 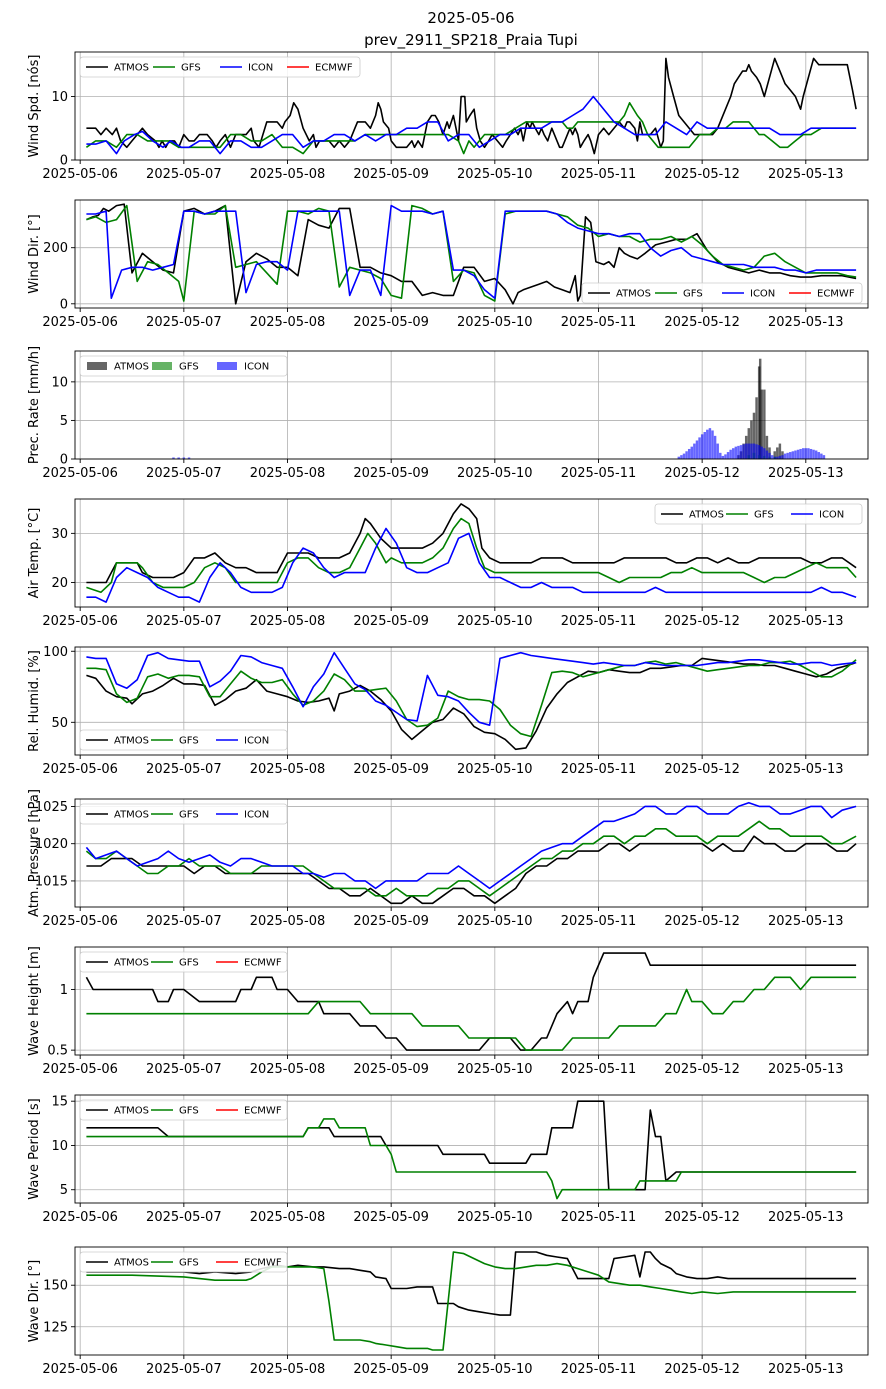 What do you see at coordinates (64, 421) in the screenshot?
I see `y-tick-label: 5` at bounding box center [64, 421].